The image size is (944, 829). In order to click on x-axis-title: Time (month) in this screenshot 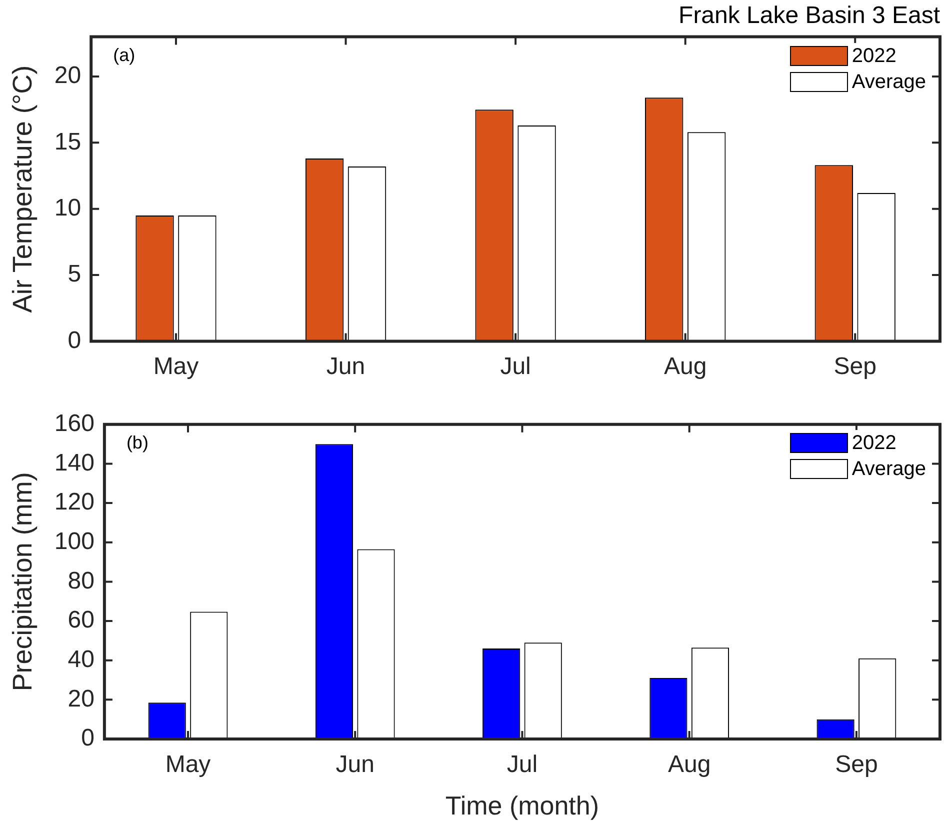, I will do `click(522, 805)`.